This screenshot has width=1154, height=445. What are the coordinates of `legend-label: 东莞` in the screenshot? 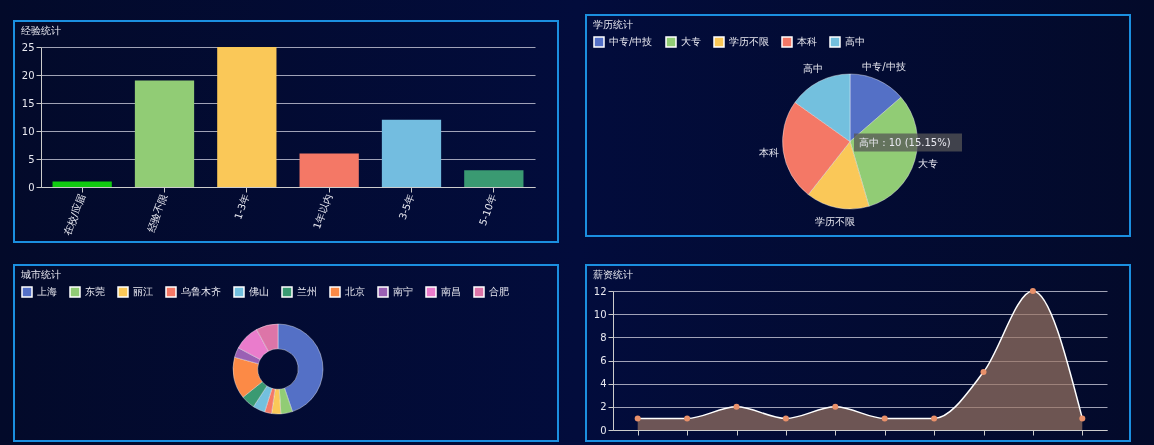 It's located at (95, 291).